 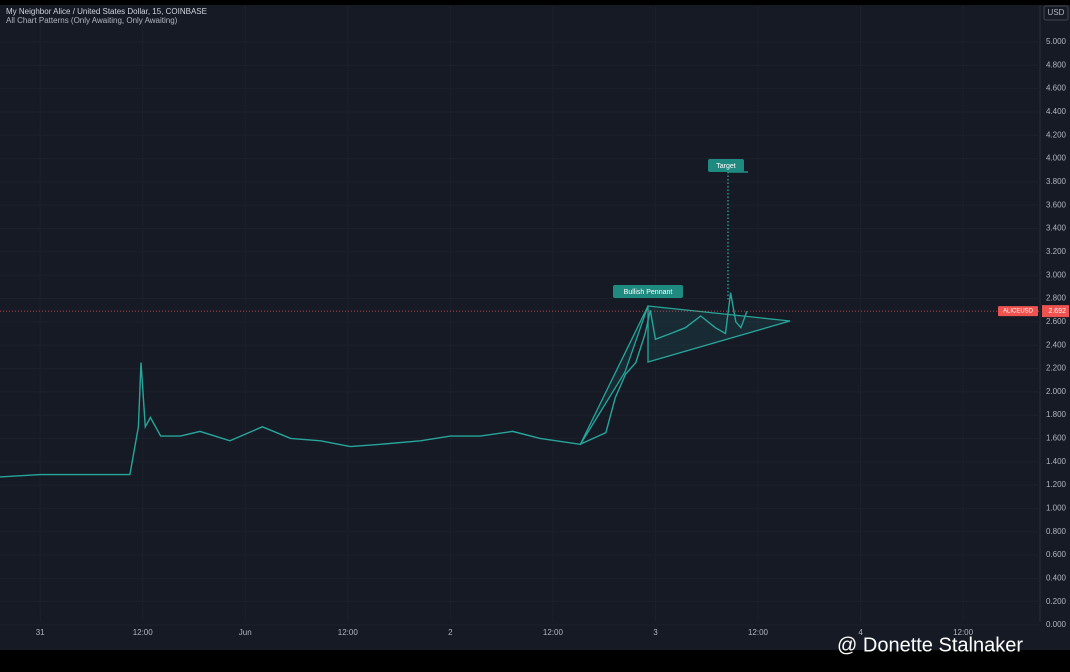 I want to click on y-tick-label: 0.200, so click(x=1056, y=601).